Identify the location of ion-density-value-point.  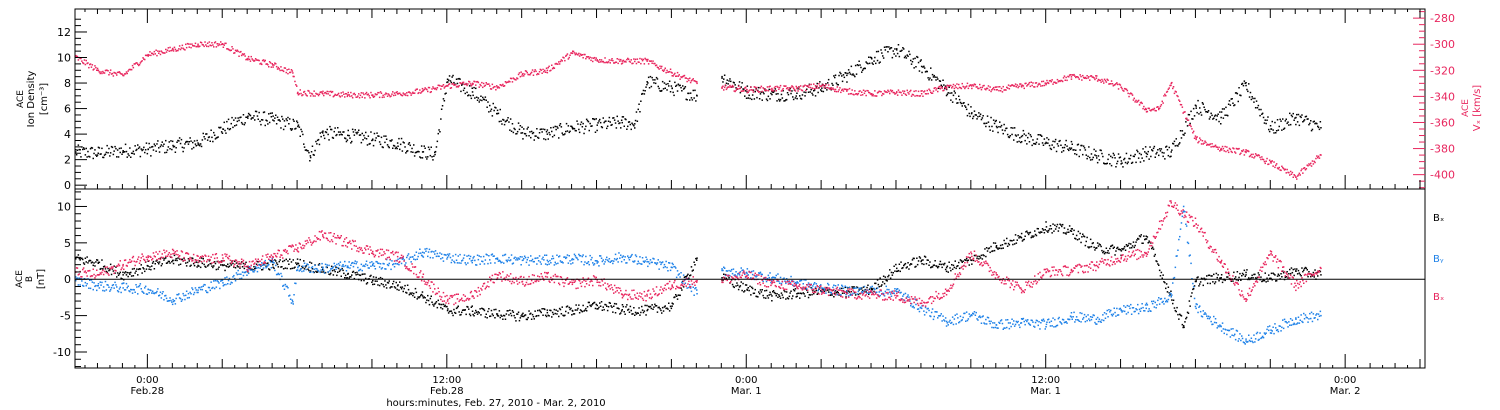
(1246, 85).